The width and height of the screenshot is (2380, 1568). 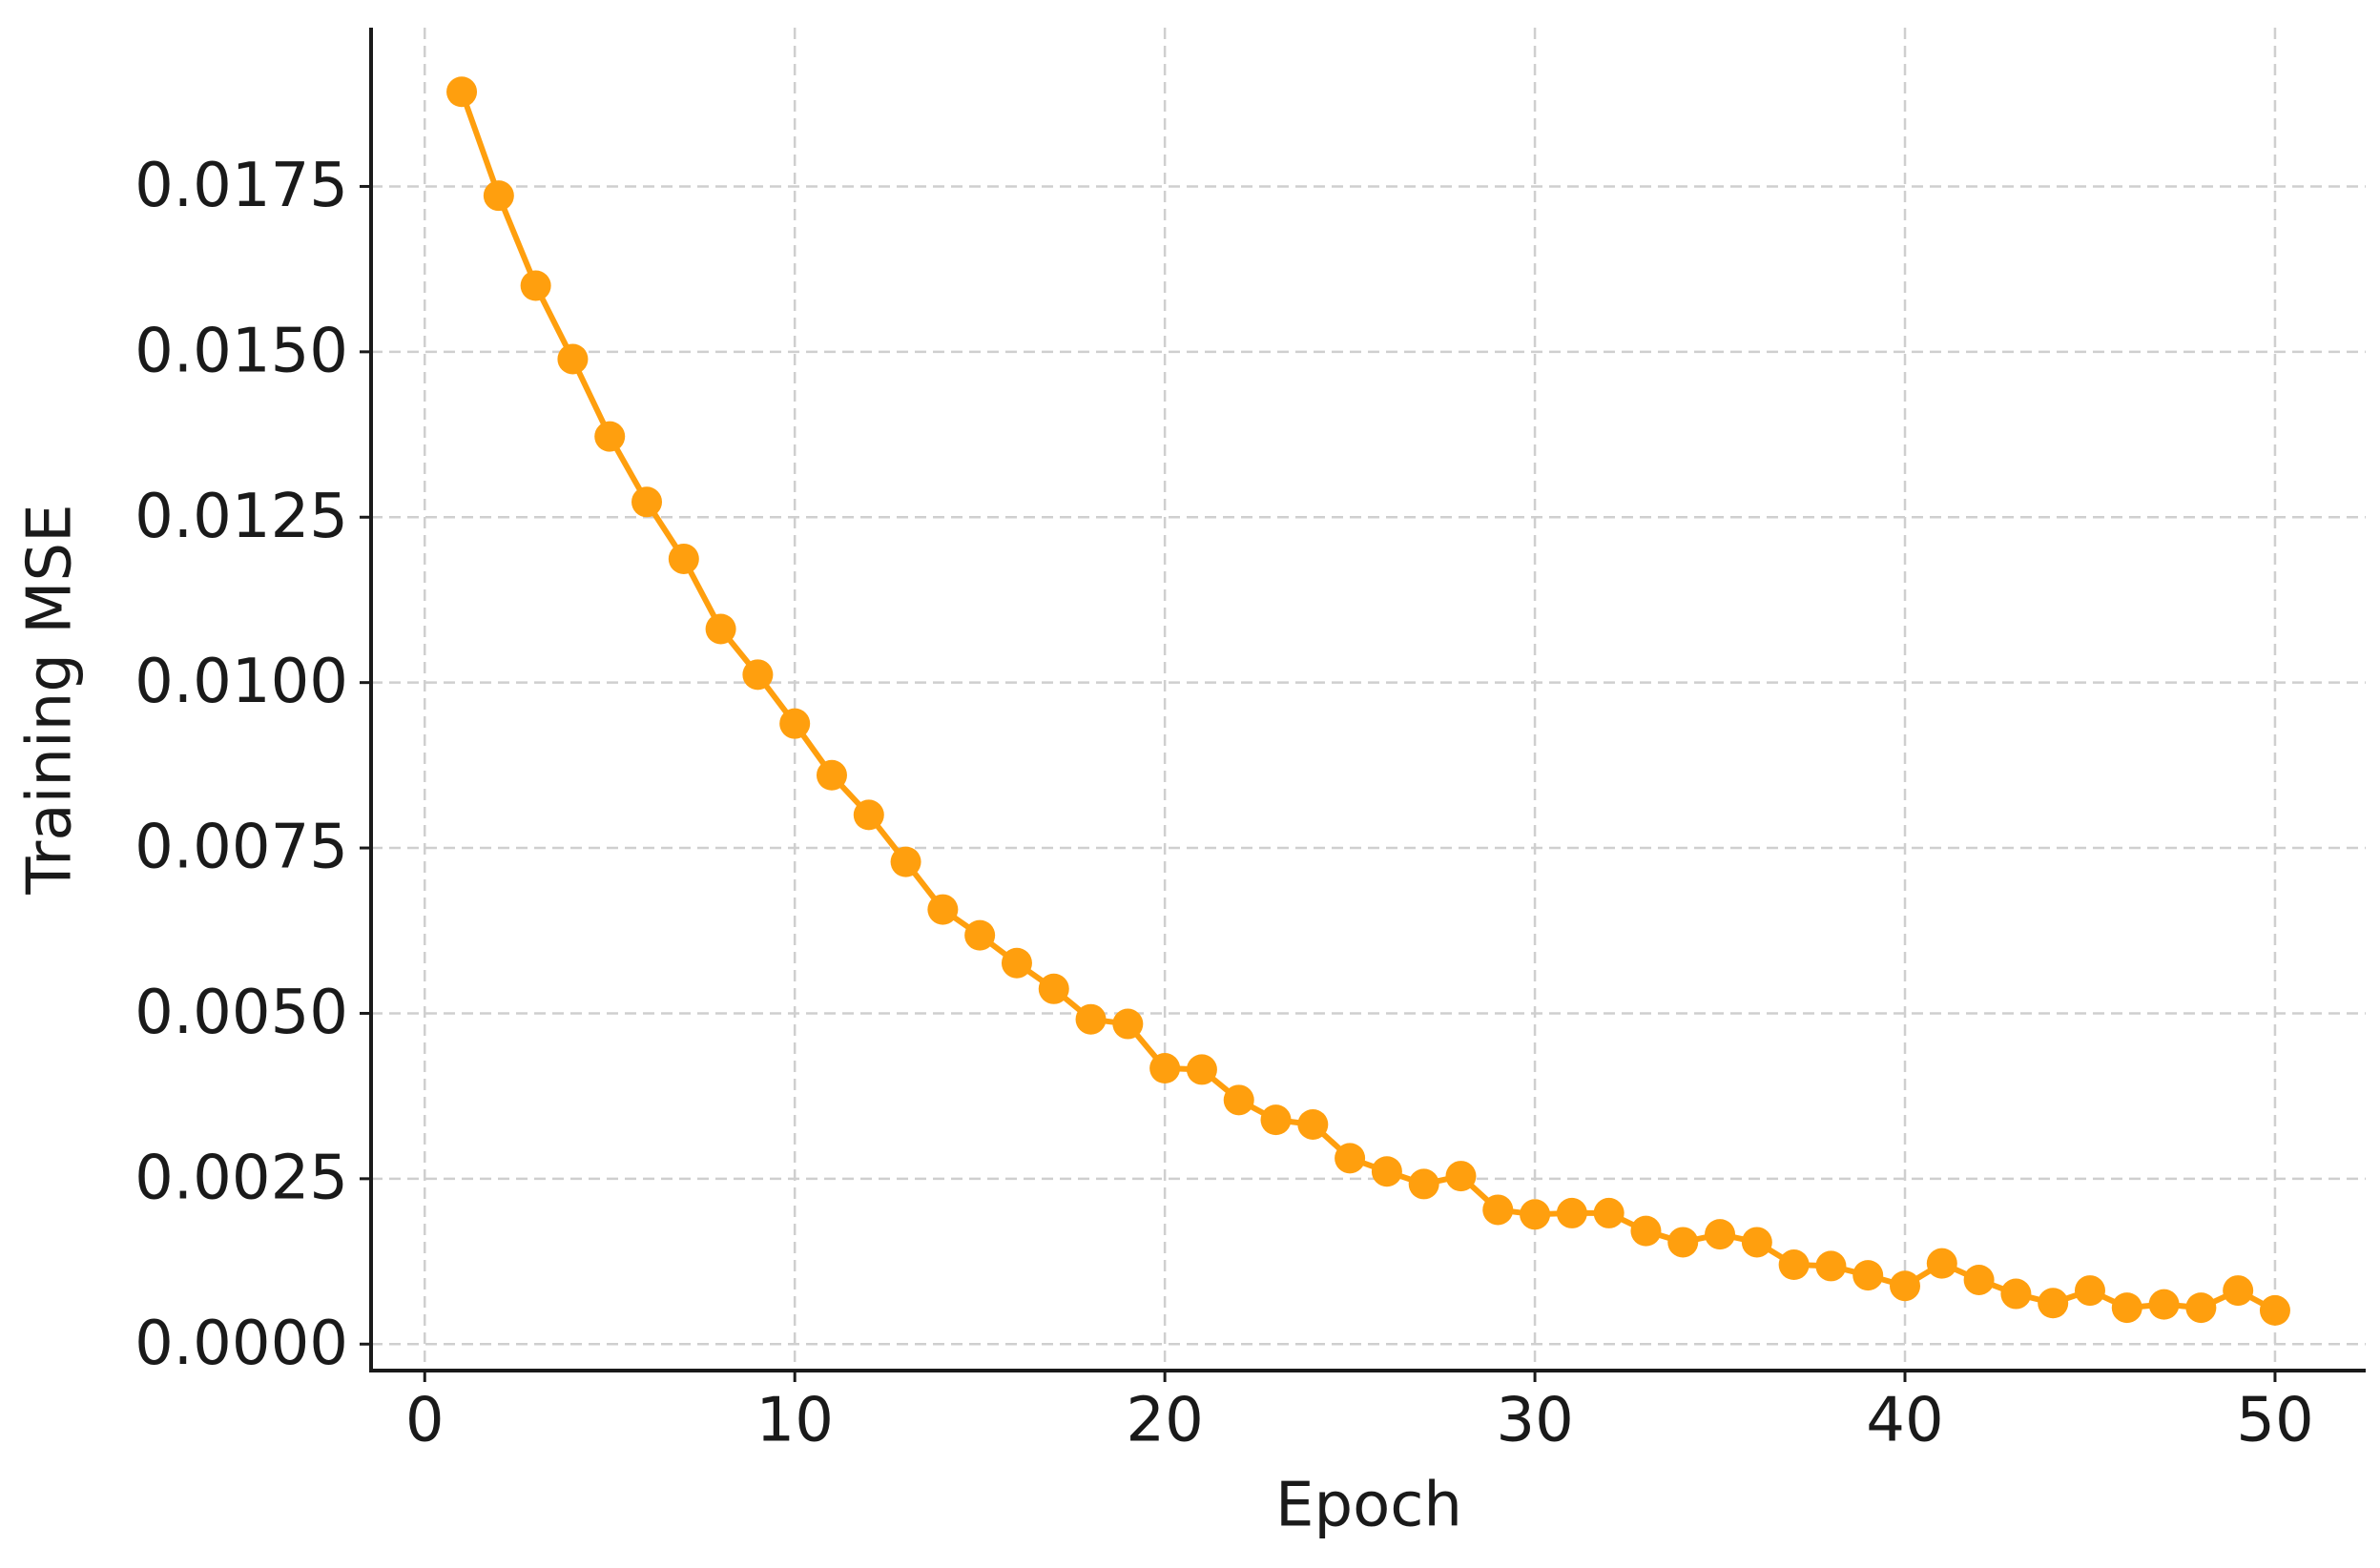 I want to click on y-tick-label: 0.0025, so click(x=241, y=1178).